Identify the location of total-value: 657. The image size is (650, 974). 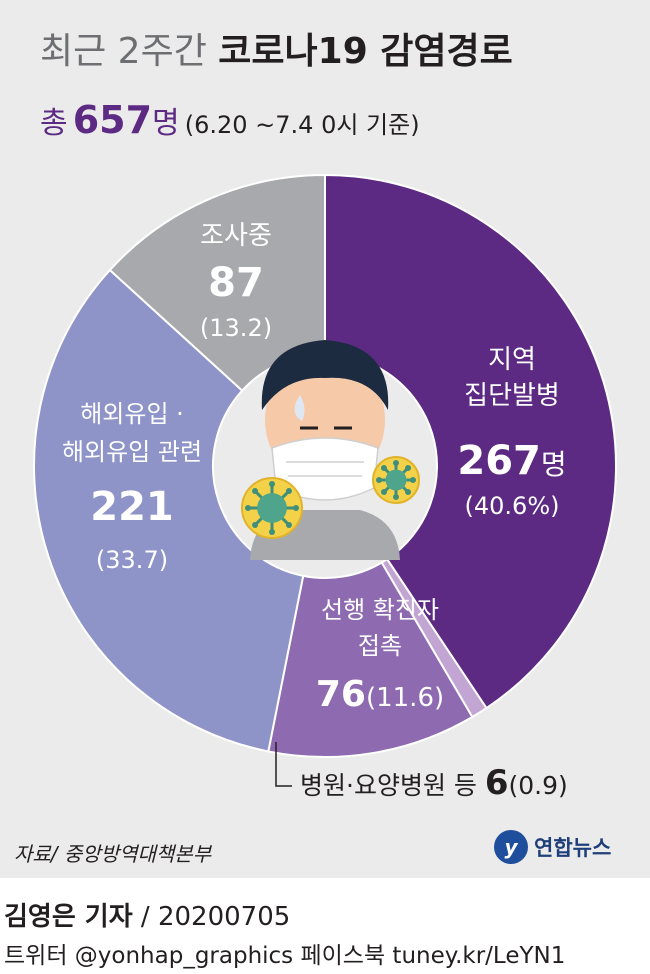
(112, 120).